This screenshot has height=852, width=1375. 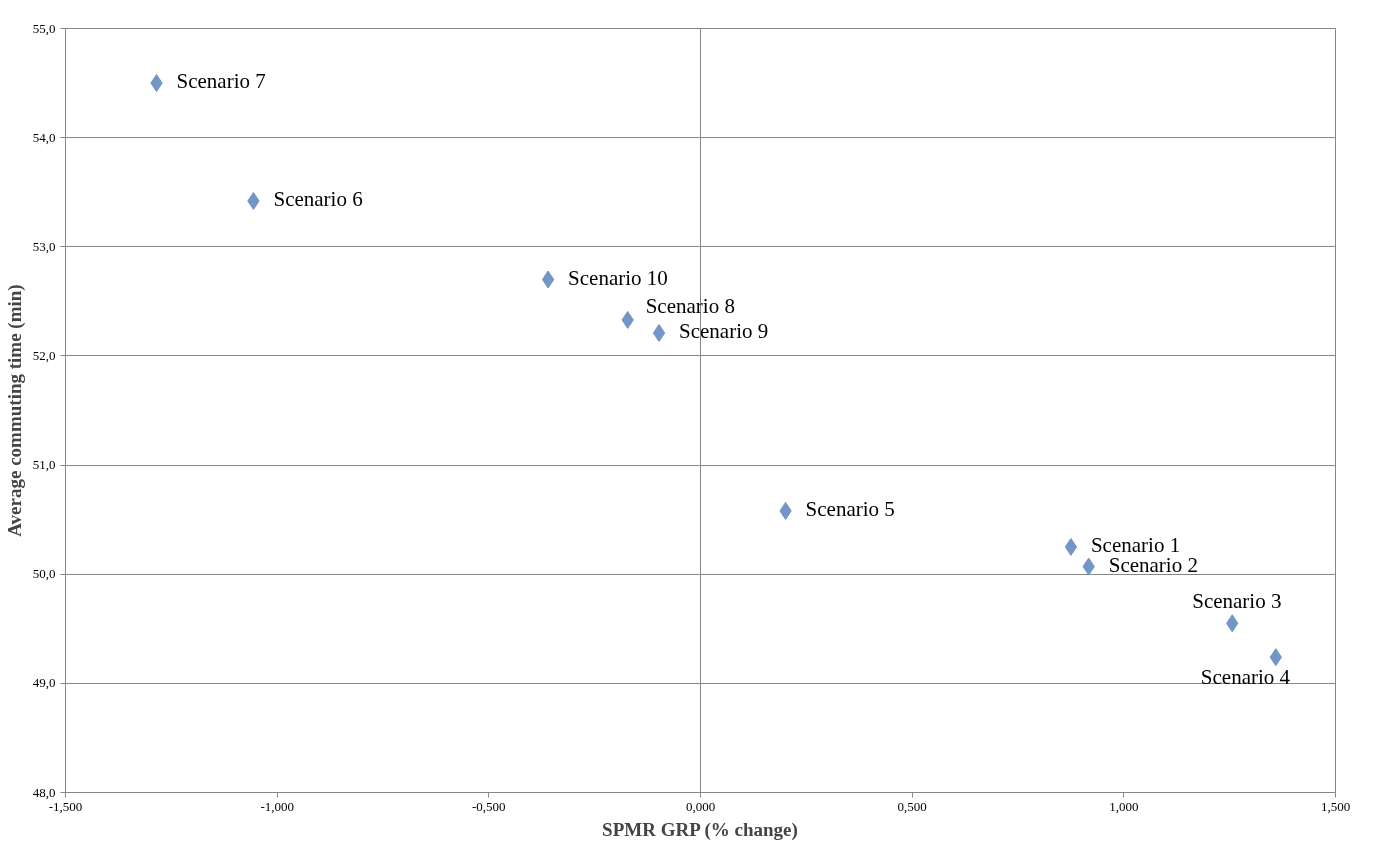 I want to click on y-tick-label: 53,0, so click(x=44, y=246).